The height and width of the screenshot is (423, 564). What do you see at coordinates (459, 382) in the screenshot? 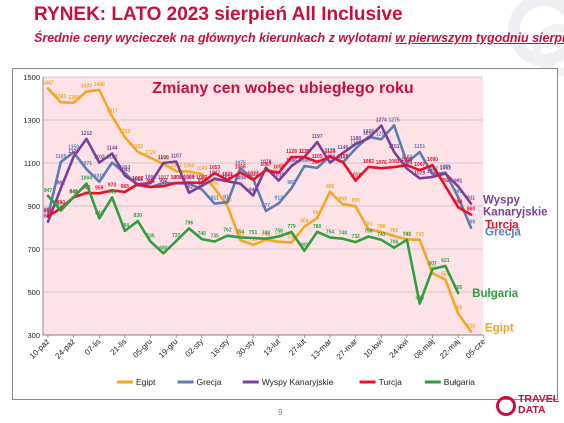
I see `legend-label: Bułgaria` at bounding box center [459, 382].